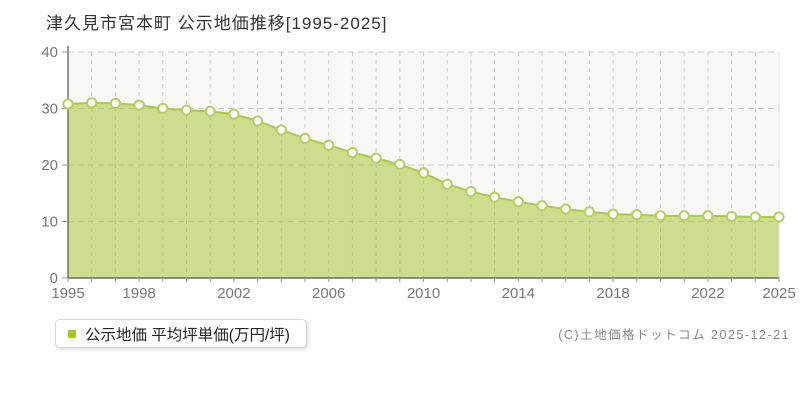 The height and width of the screenshot is (400, 800). What do you see at coordinates (518, 293) in the screenshot?
I see `x-tick-label: 2014` at bounding box center [518, 293].